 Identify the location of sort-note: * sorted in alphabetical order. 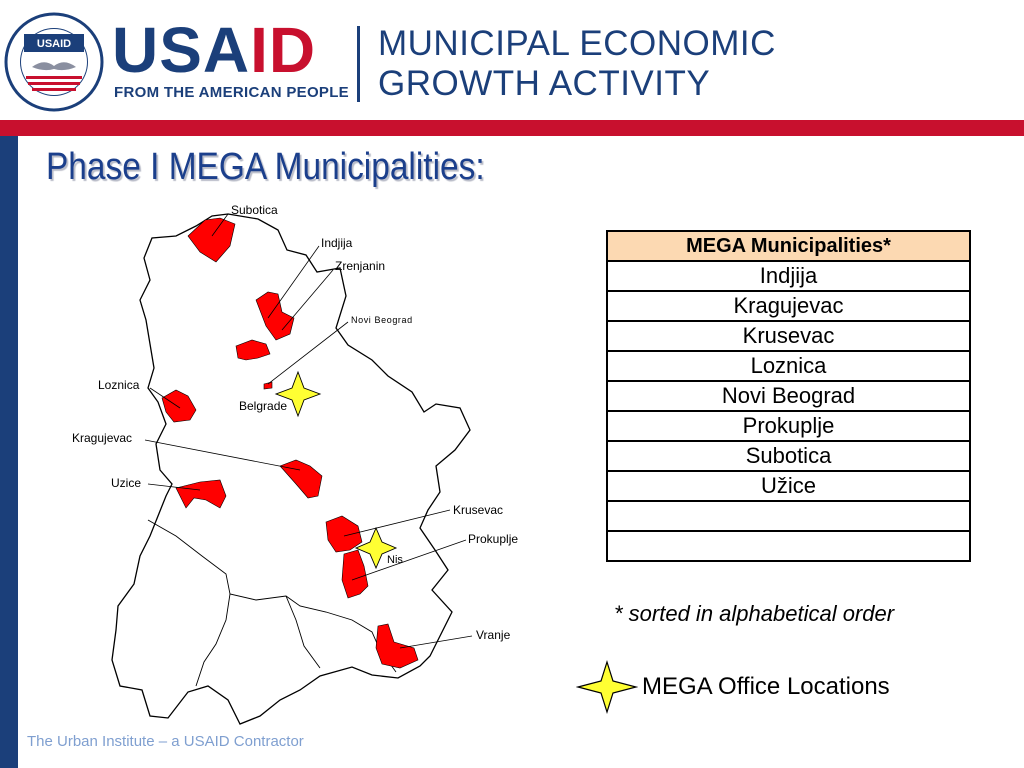
(754, 613).